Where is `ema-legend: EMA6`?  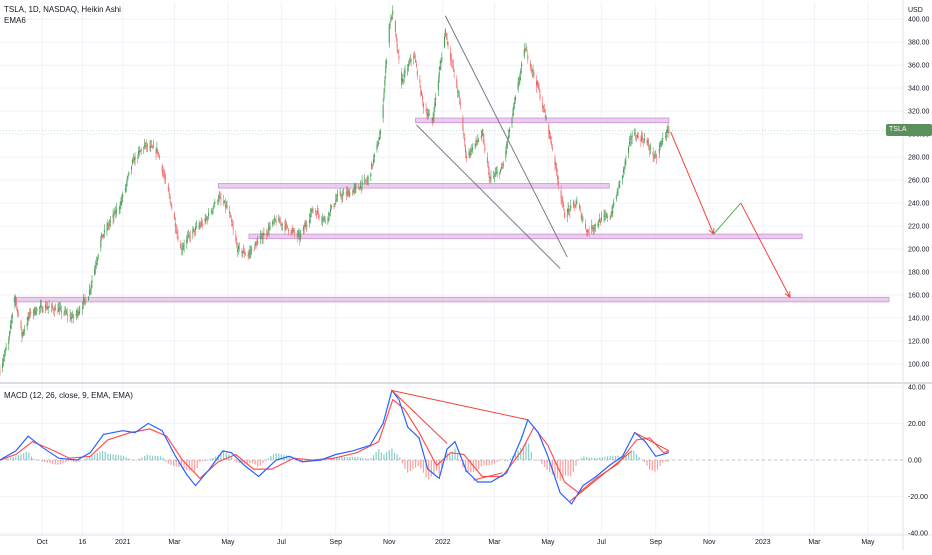
ema-legend: EMA6 is located at coordinates (15, 20).